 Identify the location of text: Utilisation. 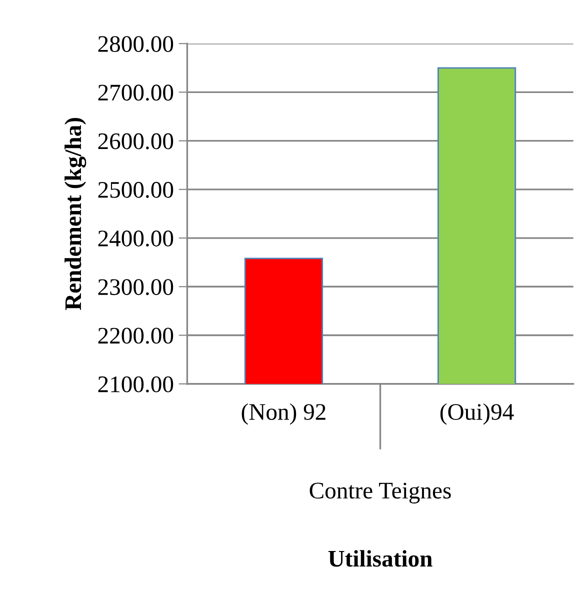
(380, 558).